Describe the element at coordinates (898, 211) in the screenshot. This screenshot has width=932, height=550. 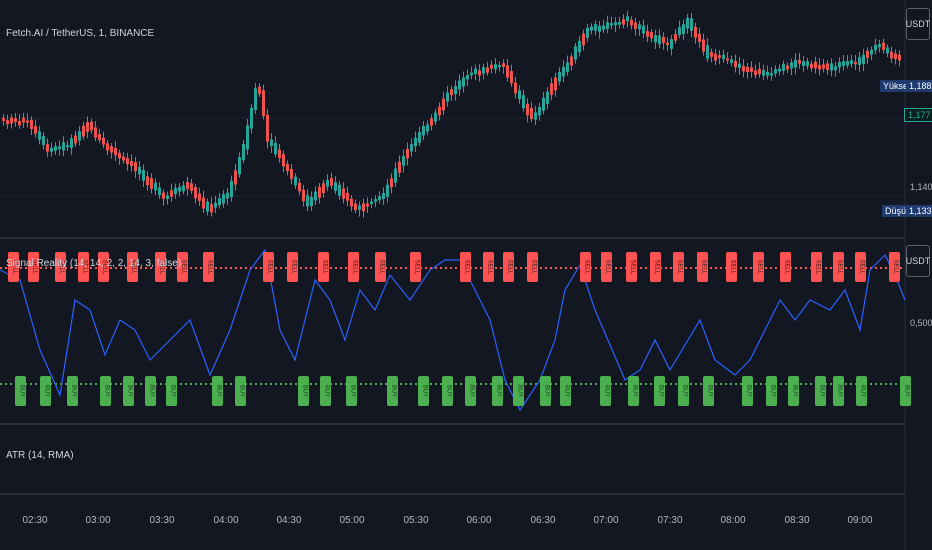
I see `low-label: Düşük` at that location.